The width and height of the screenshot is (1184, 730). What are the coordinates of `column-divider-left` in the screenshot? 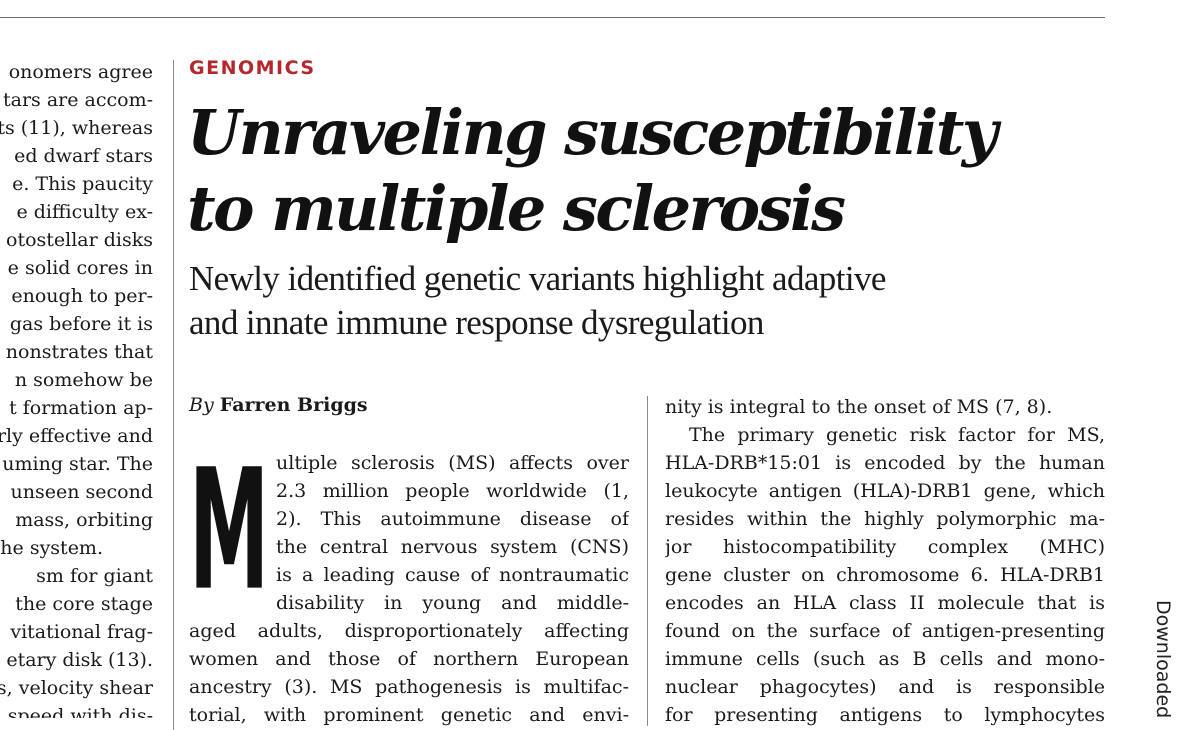 It's located at (173, 395).